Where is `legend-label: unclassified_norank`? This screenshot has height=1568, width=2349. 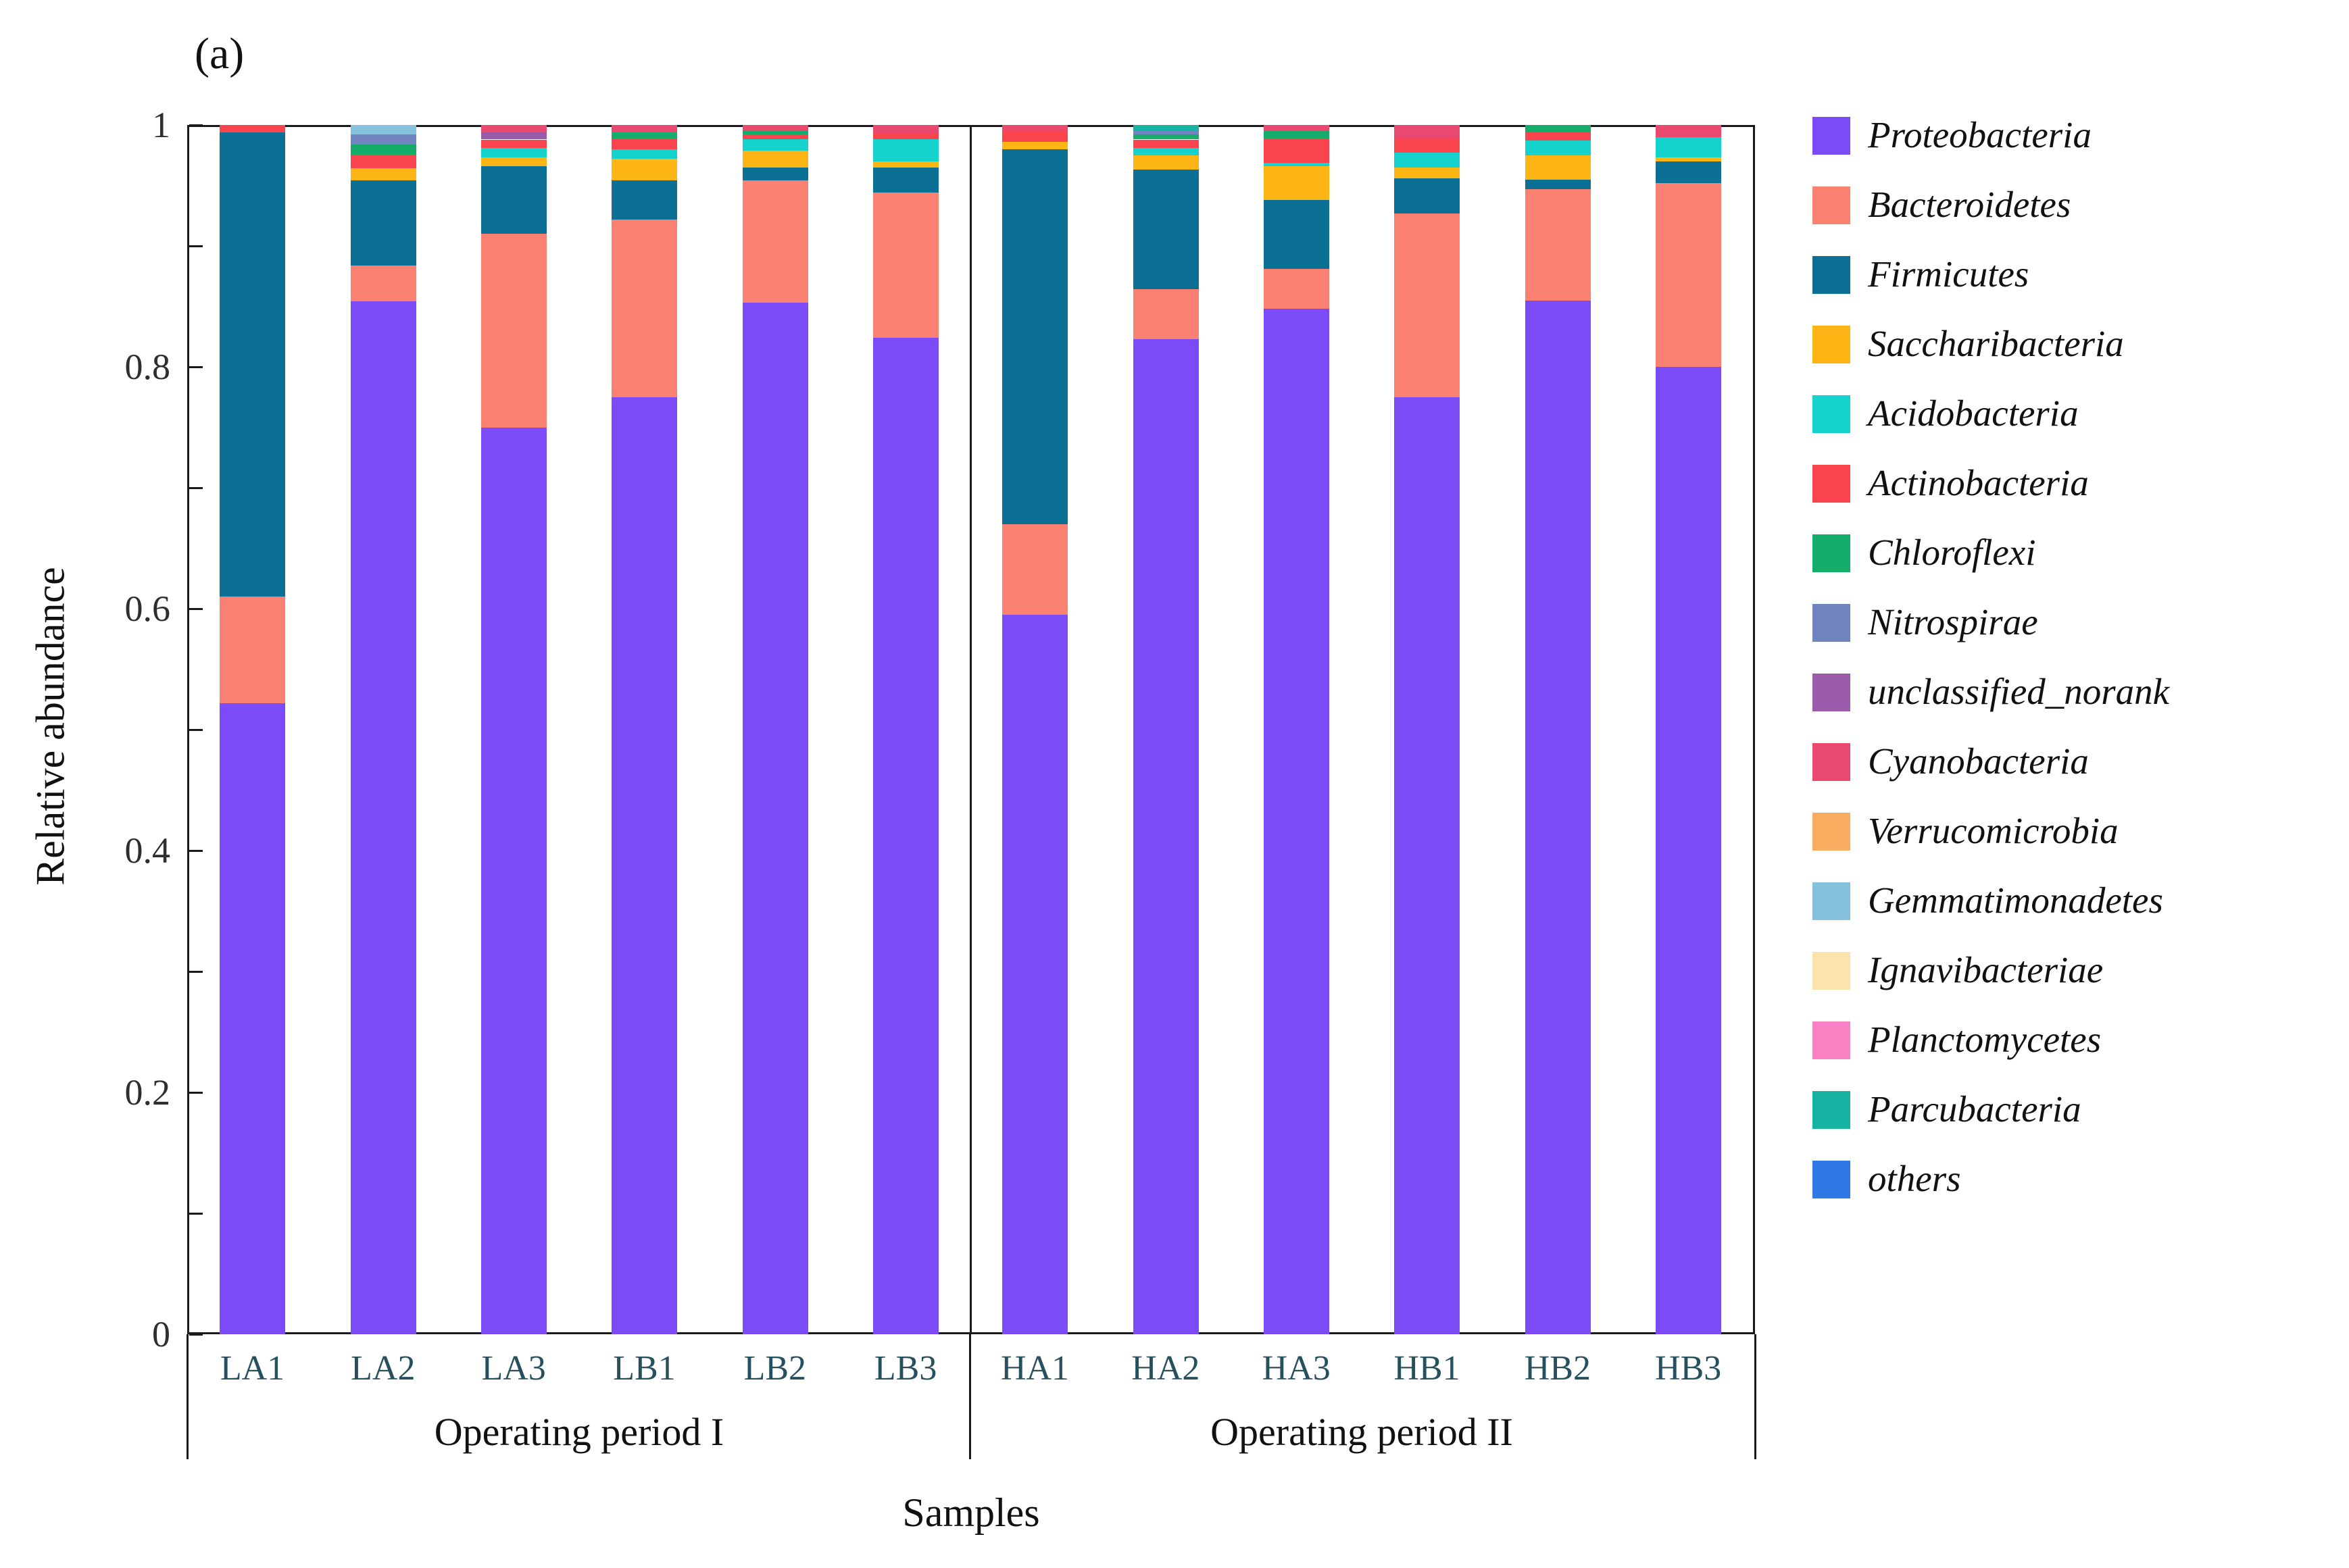
legend-label: unclassified_norank is located at coordinates (2019, 691).